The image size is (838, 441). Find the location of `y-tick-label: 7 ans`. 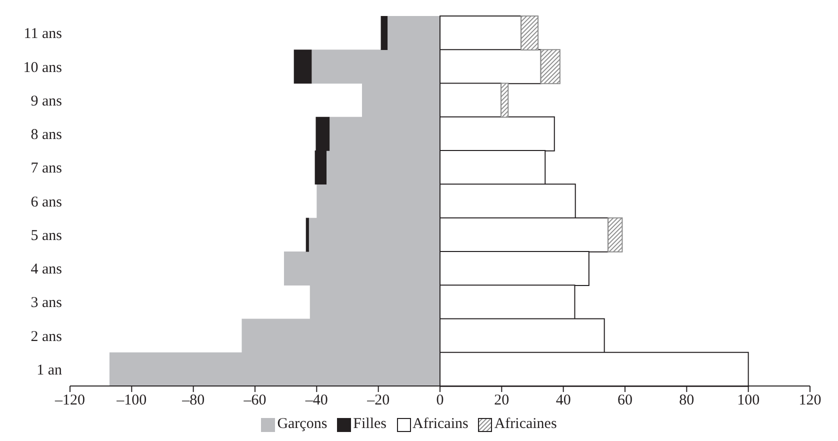

y-tick-label: 7 ans is located at coordinates (46, 168).